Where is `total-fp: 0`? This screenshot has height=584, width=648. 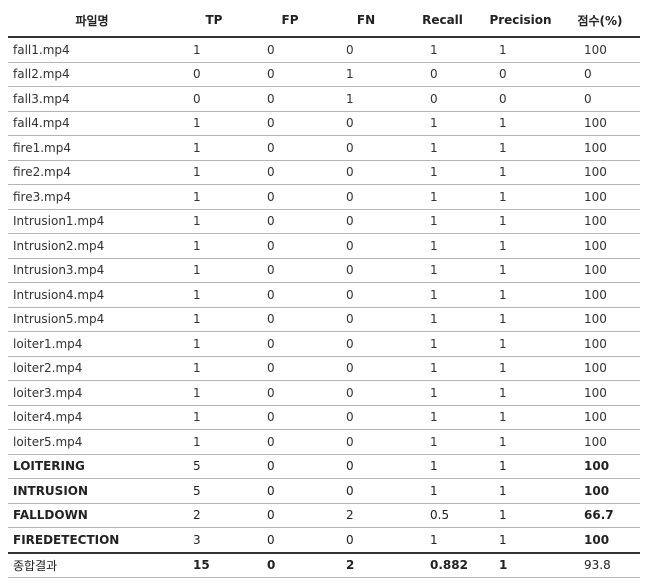
total-fp: 0 is located at coordinates (290, 564).